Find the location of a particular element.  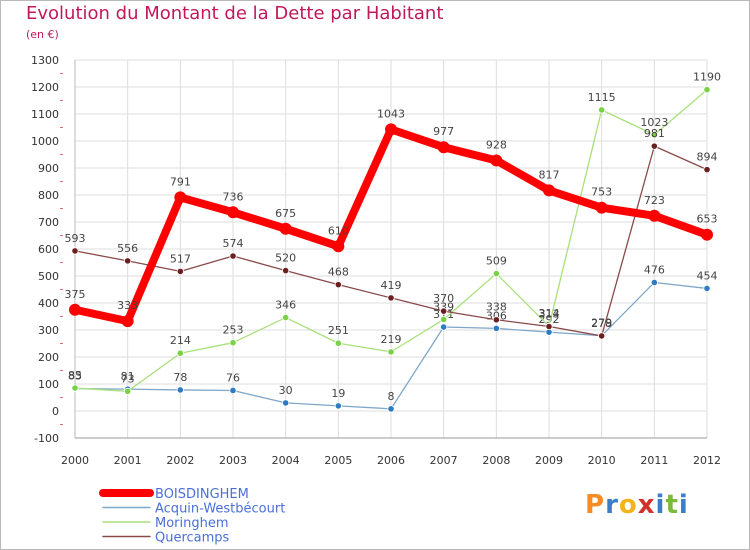

x-tick-label: 2012 is located at coordinates (707, 460).